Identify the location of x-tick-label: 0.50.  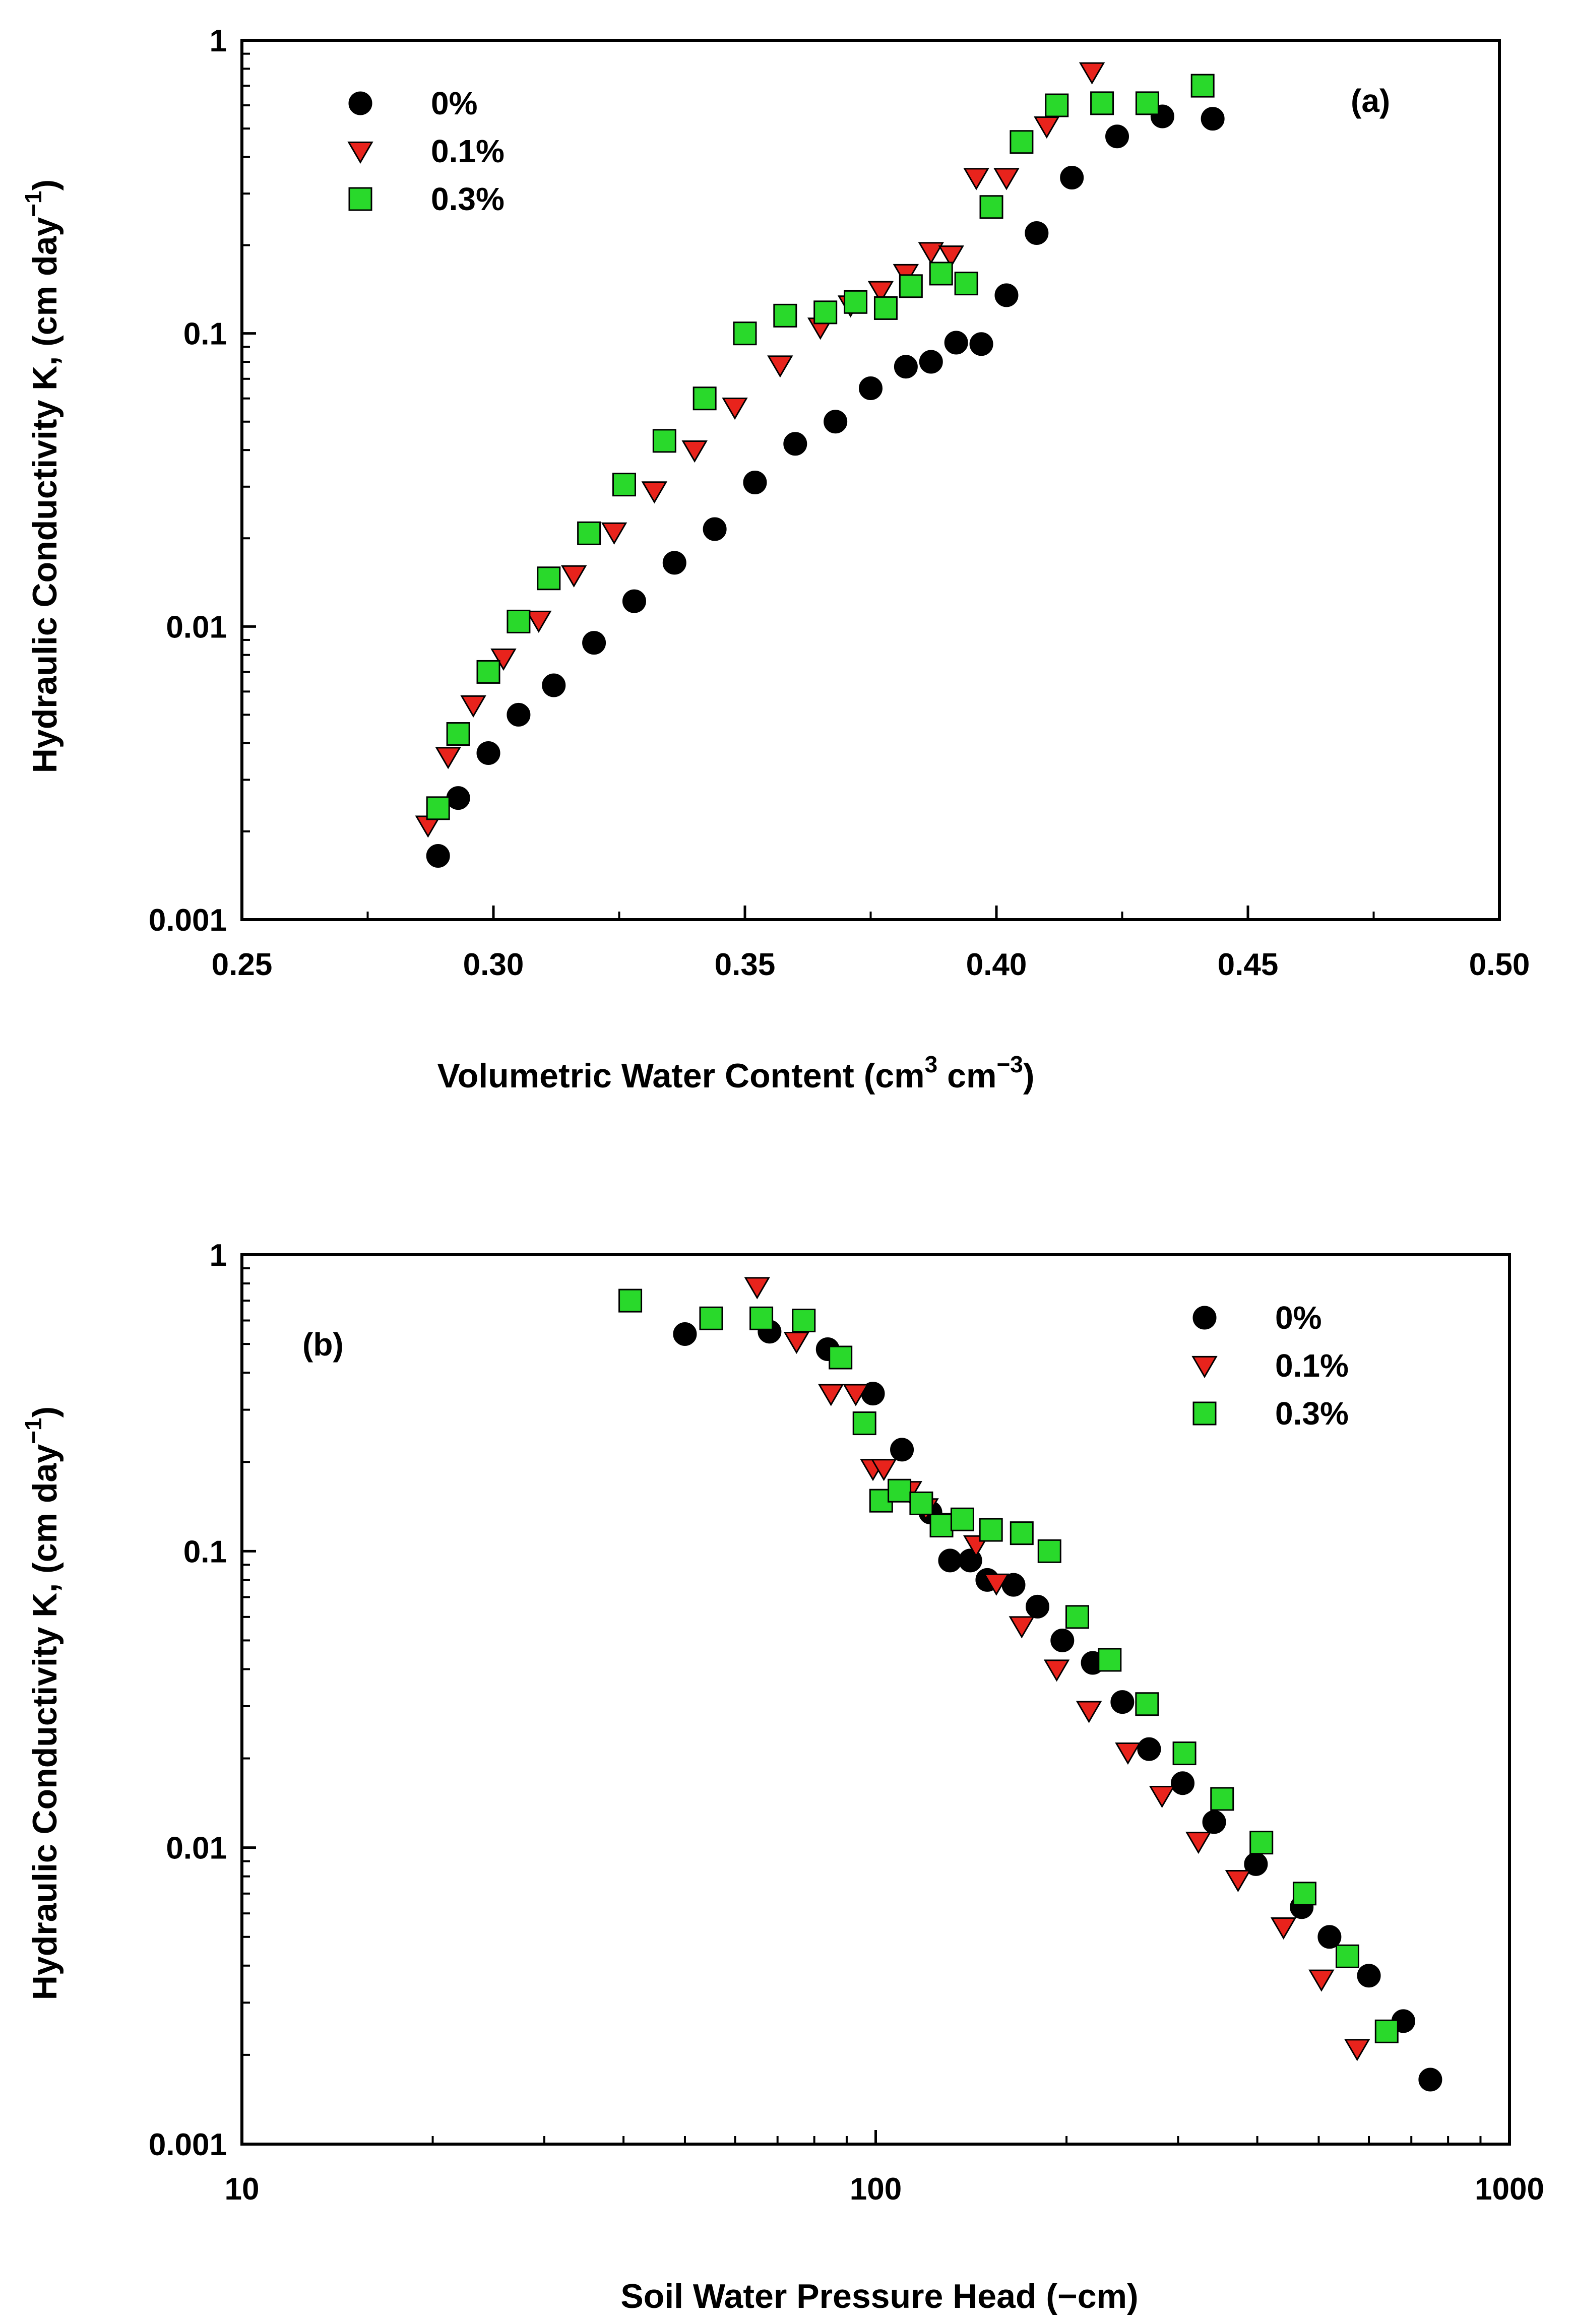
(1499, 964).